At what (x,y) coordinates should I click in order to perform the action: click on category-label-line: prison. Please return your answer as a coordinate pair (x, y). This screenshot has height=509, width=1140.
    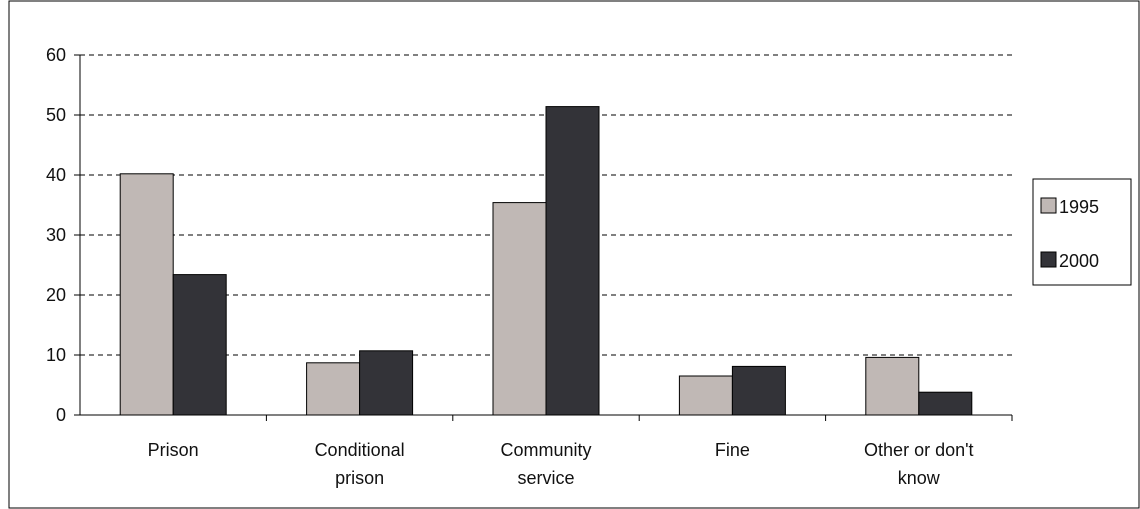
    Looking at the image, I should click on (359, 478).